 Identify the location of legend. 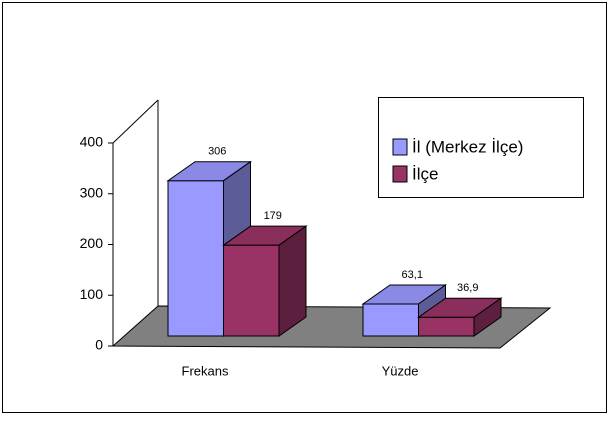
(481, 147).